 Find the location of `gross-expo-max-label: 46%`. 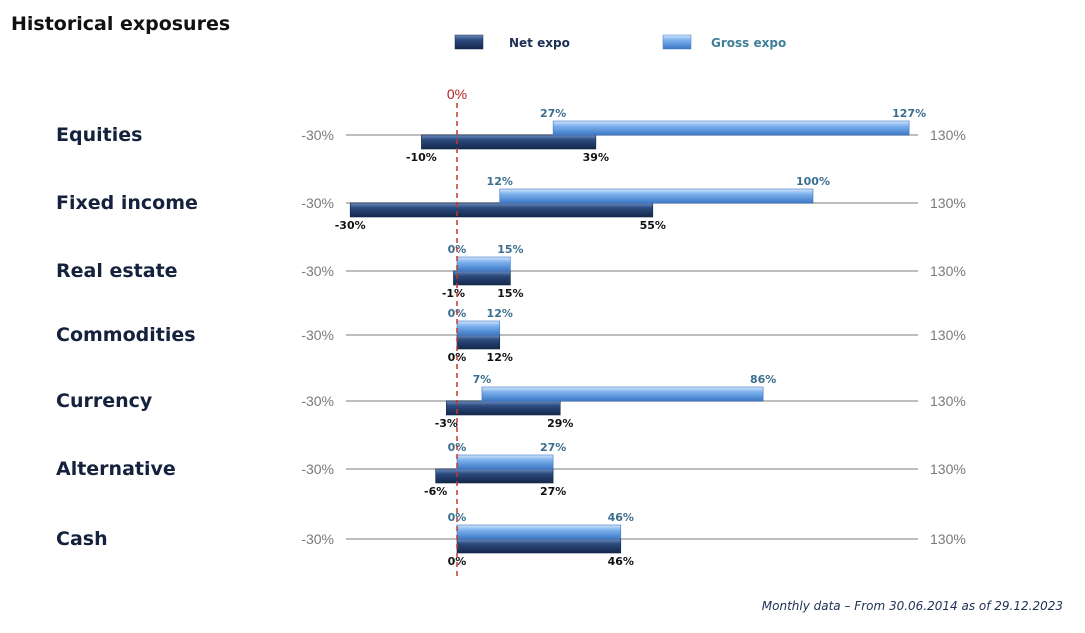

gross-expo-max-label: 46% is located at coordinates (621, 517).